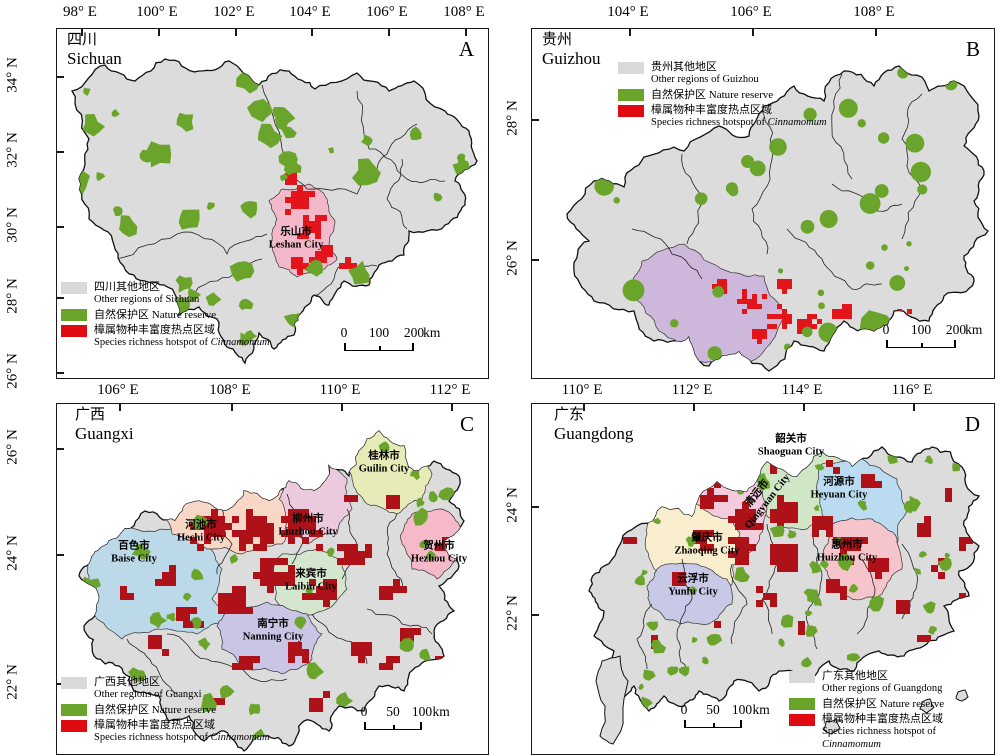 The image size is (1000, 756). I want to click on city-label-zhaoqing: 肇庆市 Zhaoqing City, so click(707, 544).